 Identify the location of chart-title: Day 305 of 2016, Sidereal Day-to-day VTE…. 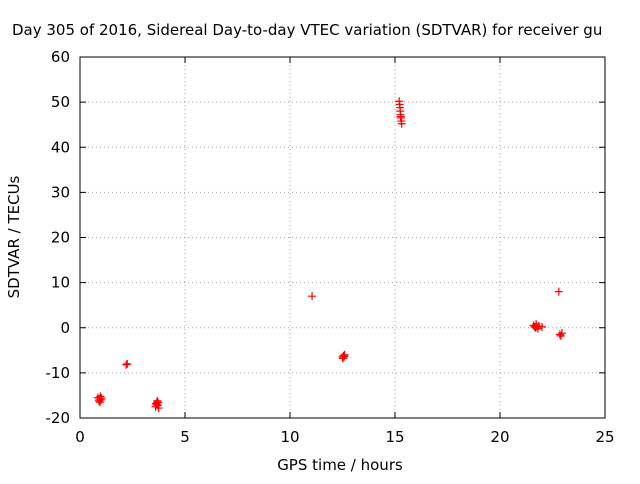
(307, 30).